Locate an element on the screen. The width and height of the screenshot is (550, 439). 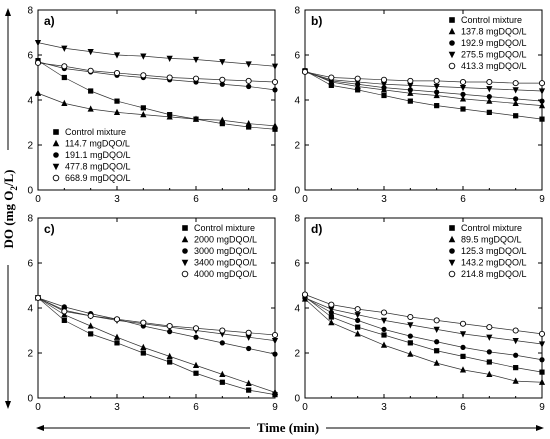
legend-label: 89.5 mgDQO/L is located at coordinates (491, 240).